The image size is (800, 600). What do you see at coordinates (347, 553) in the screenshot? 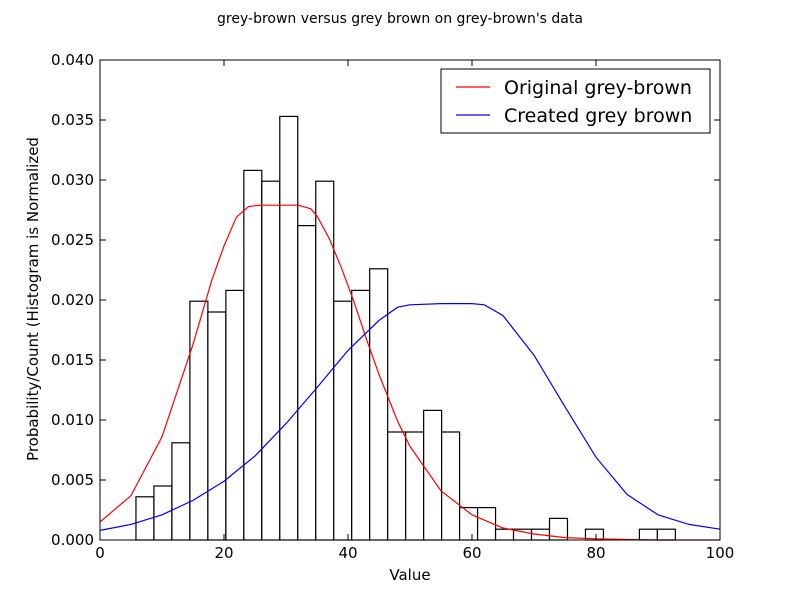
I see `x-tick-label: 40` at bounding box center [347, 553].